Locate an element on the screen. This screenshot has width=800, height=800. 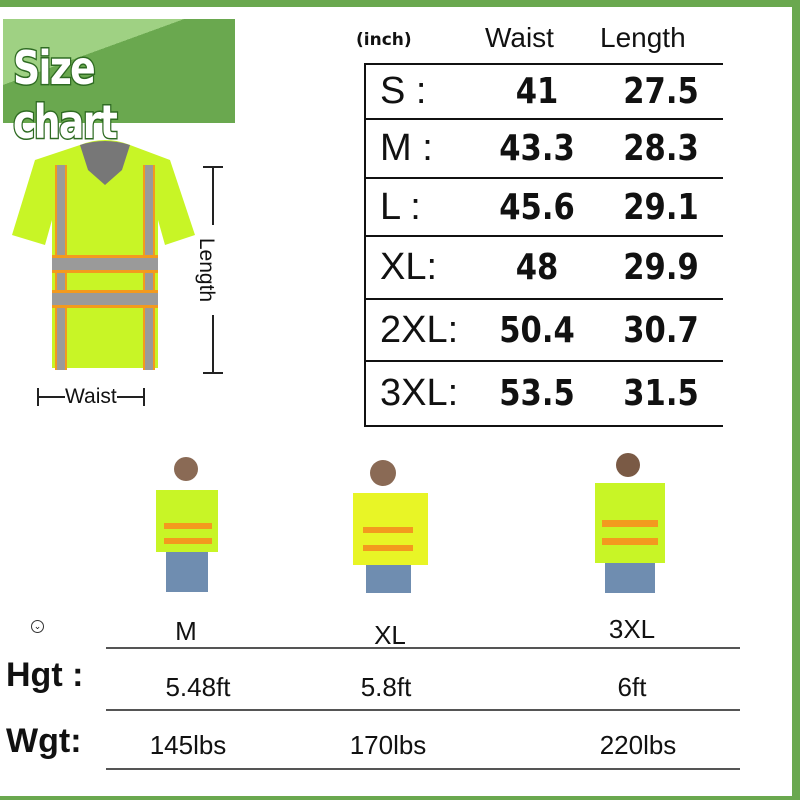
waist-label: Waist is located at coordinates (91, 396).